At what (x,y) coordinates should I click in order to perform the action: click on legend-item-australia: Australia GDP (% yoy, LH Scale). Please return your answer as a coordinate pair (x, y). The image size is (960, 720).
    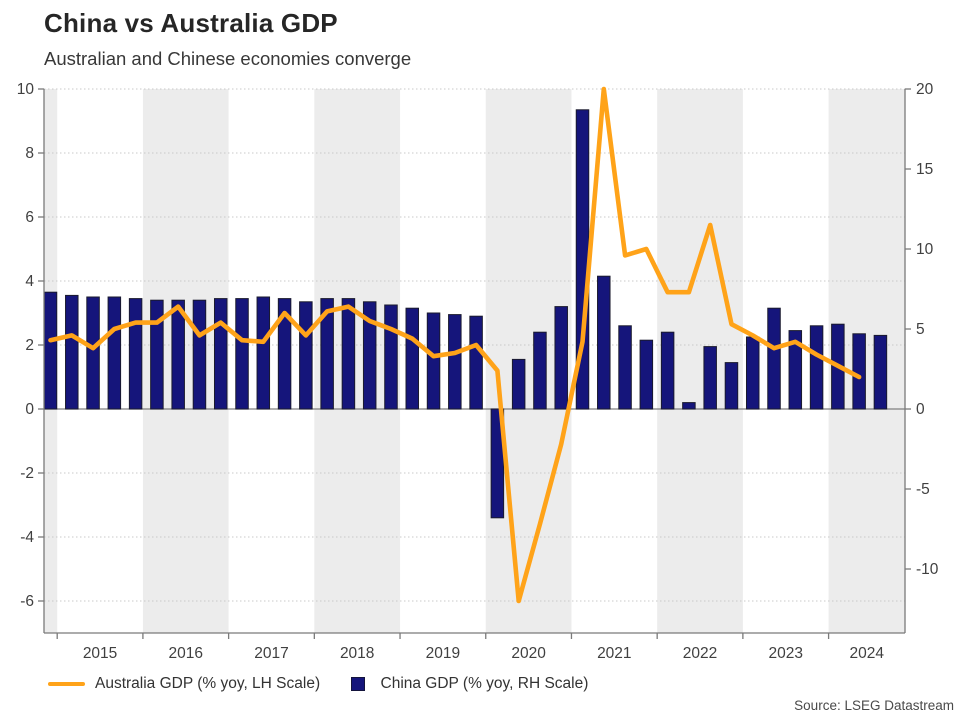
    Looking at the image, I should click on (184, 684).